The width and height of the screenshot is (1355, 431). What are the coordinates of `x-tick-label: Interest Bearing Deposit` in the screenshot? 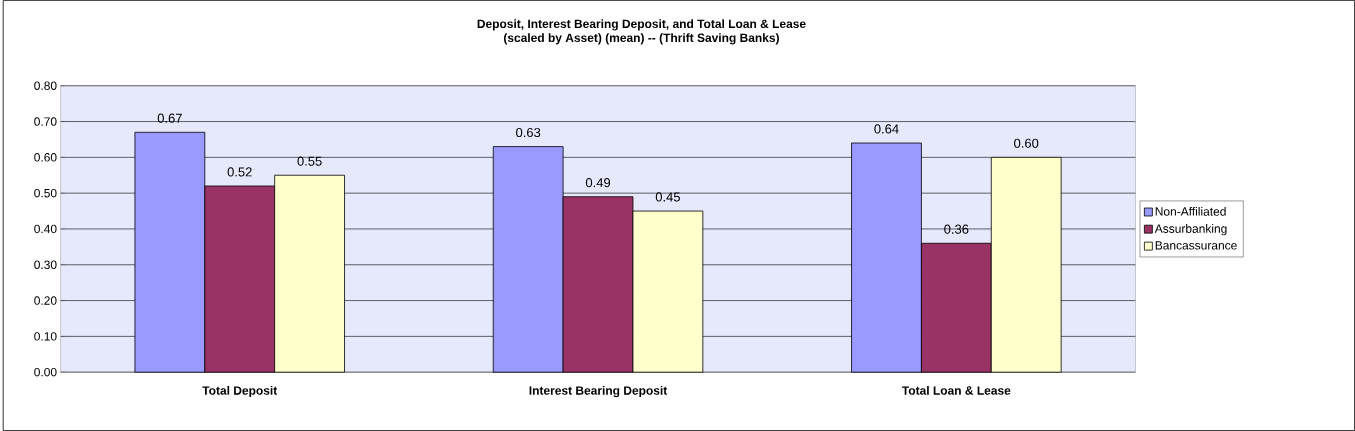 It's located at (598, 391).